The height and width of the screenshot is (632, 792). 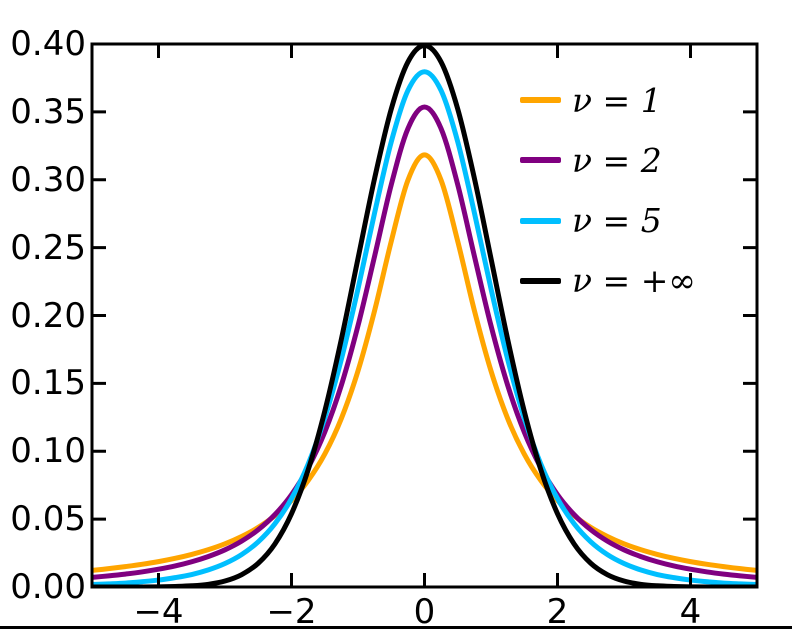 What do you see at coordinates (48, 44) in the screenshot?
I see `y-tick-label-0.40: 0.40` at bounding box center [48, 44].